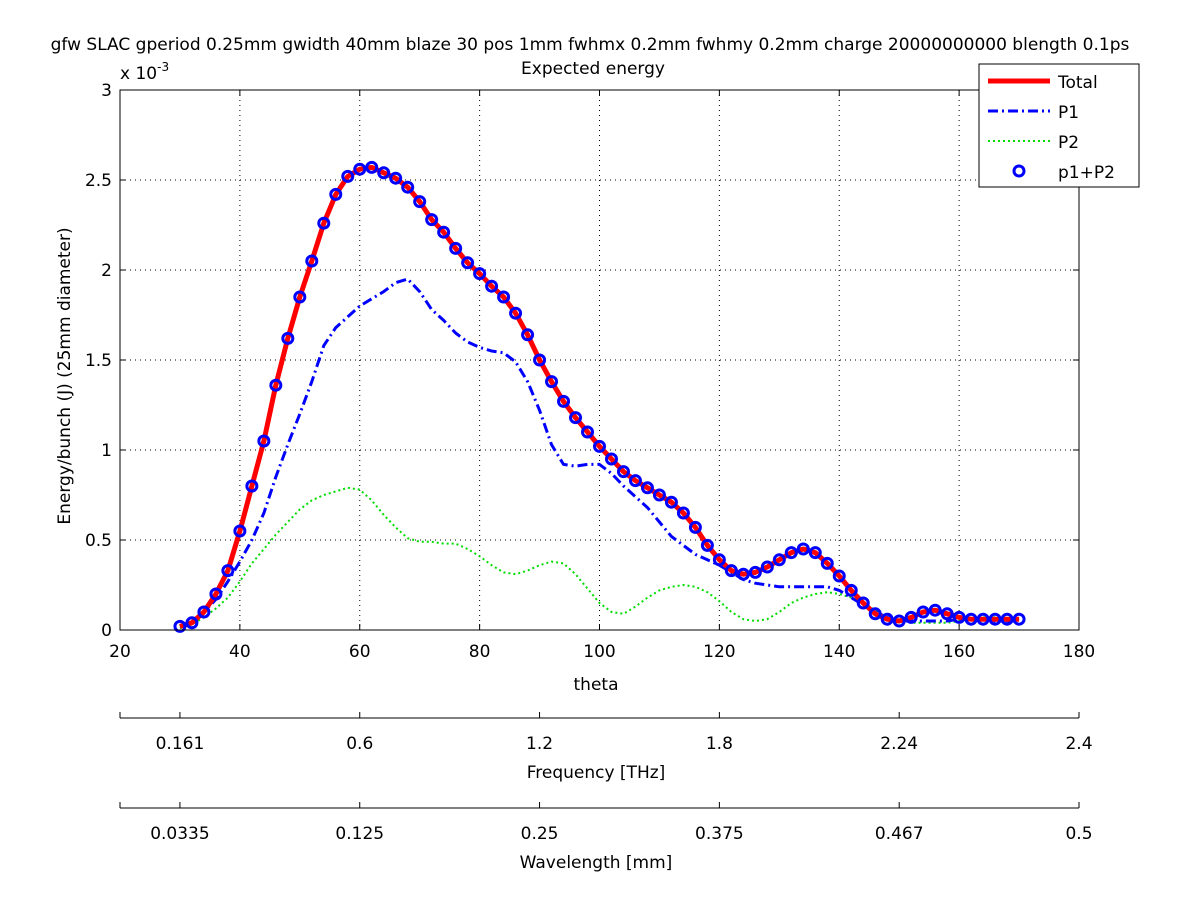 This screenshot has height=901, width=1200. What do you see at coordinates (1077, 83) in the screenshot?
I see `legend-label-total: Total` at bounding box center [1077, 83].